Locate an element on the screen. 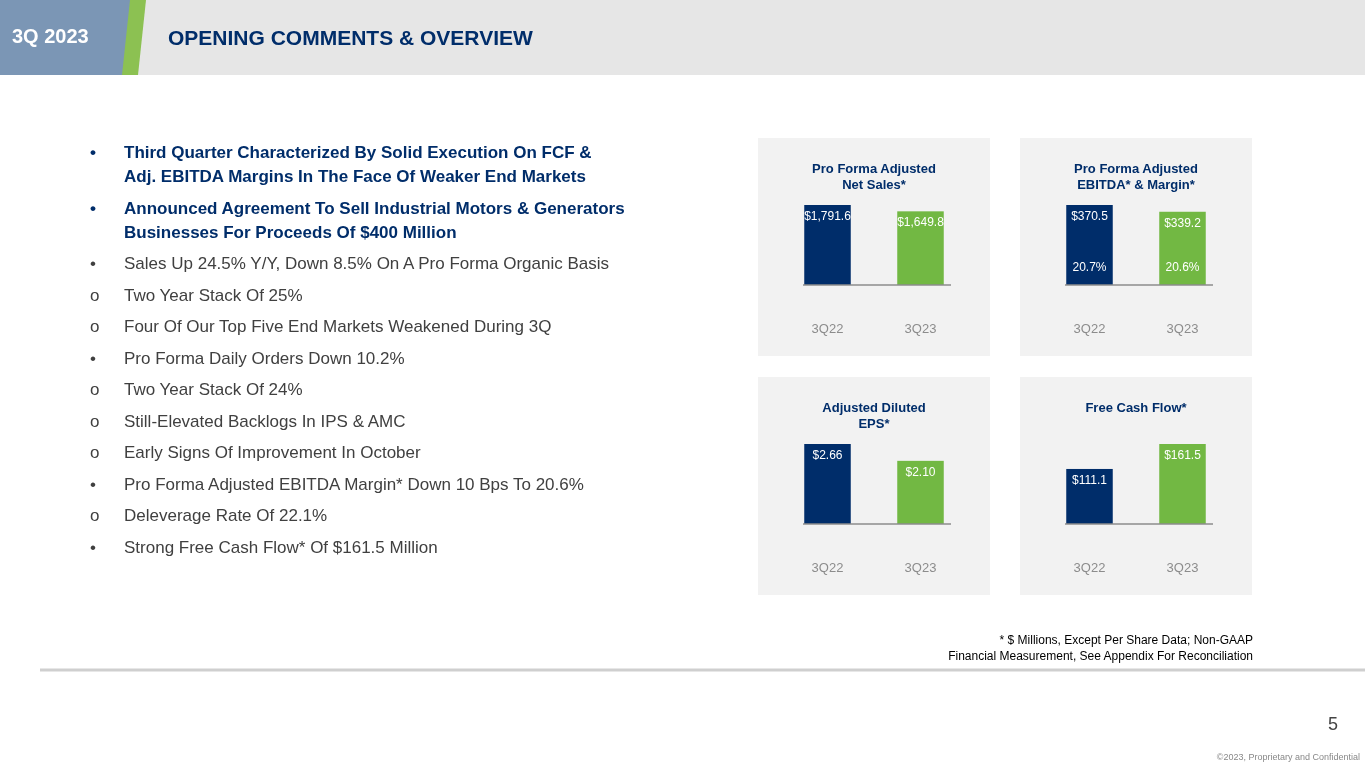  chart-title: Free Cash Flow* is located at coordinates (1136, 407).